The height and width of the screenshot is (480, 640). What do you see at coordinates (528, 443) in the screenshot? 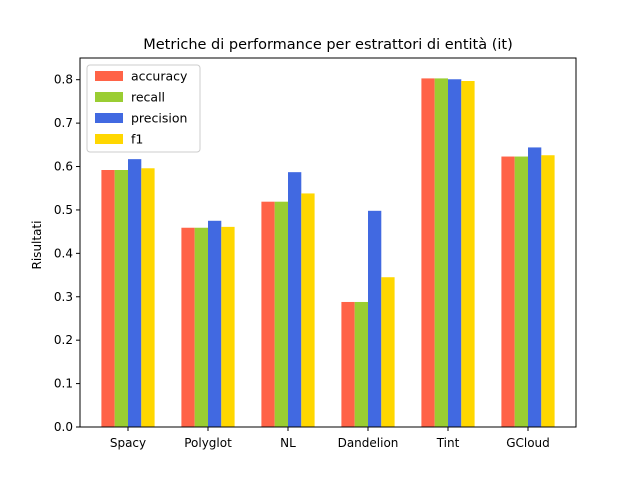
I see `x-tick-label: GCloud` at bounding box center [528, 443].